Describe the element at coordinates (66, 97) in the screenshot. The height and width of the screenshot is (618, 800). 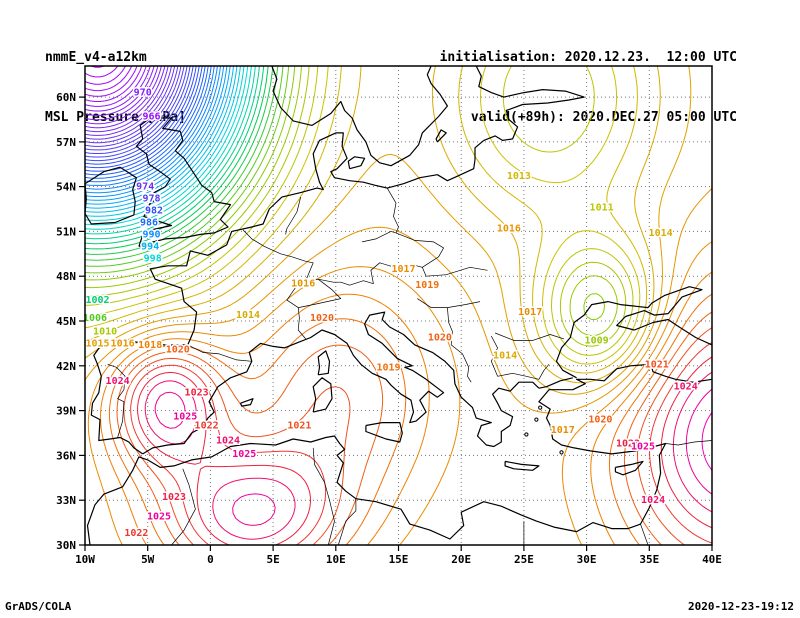
I see `lat-tick-label: 60N` at that location.